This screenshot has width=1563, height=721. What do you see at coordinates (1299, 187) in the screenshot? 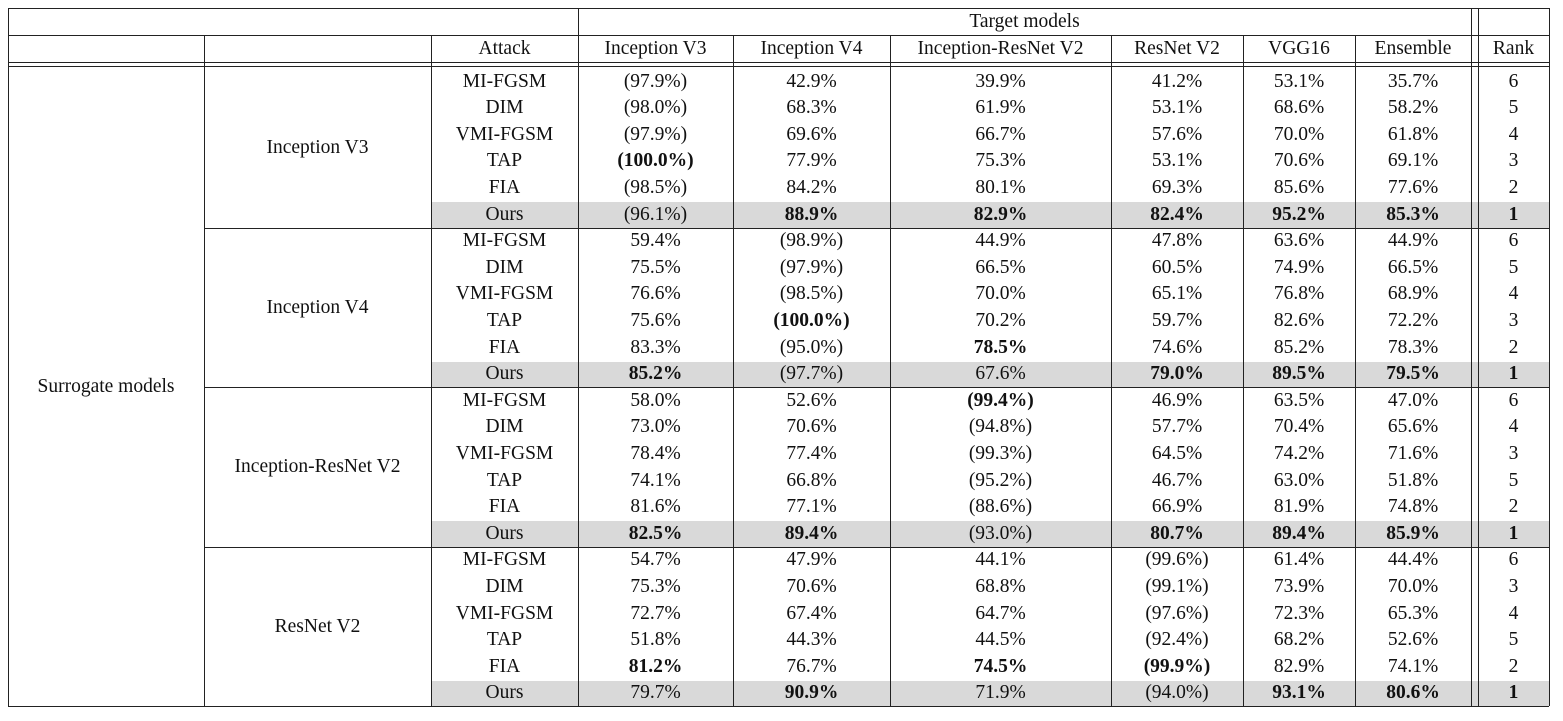
I see `success-rate-cell: 85.6%` at bounding box center [1299, 187].